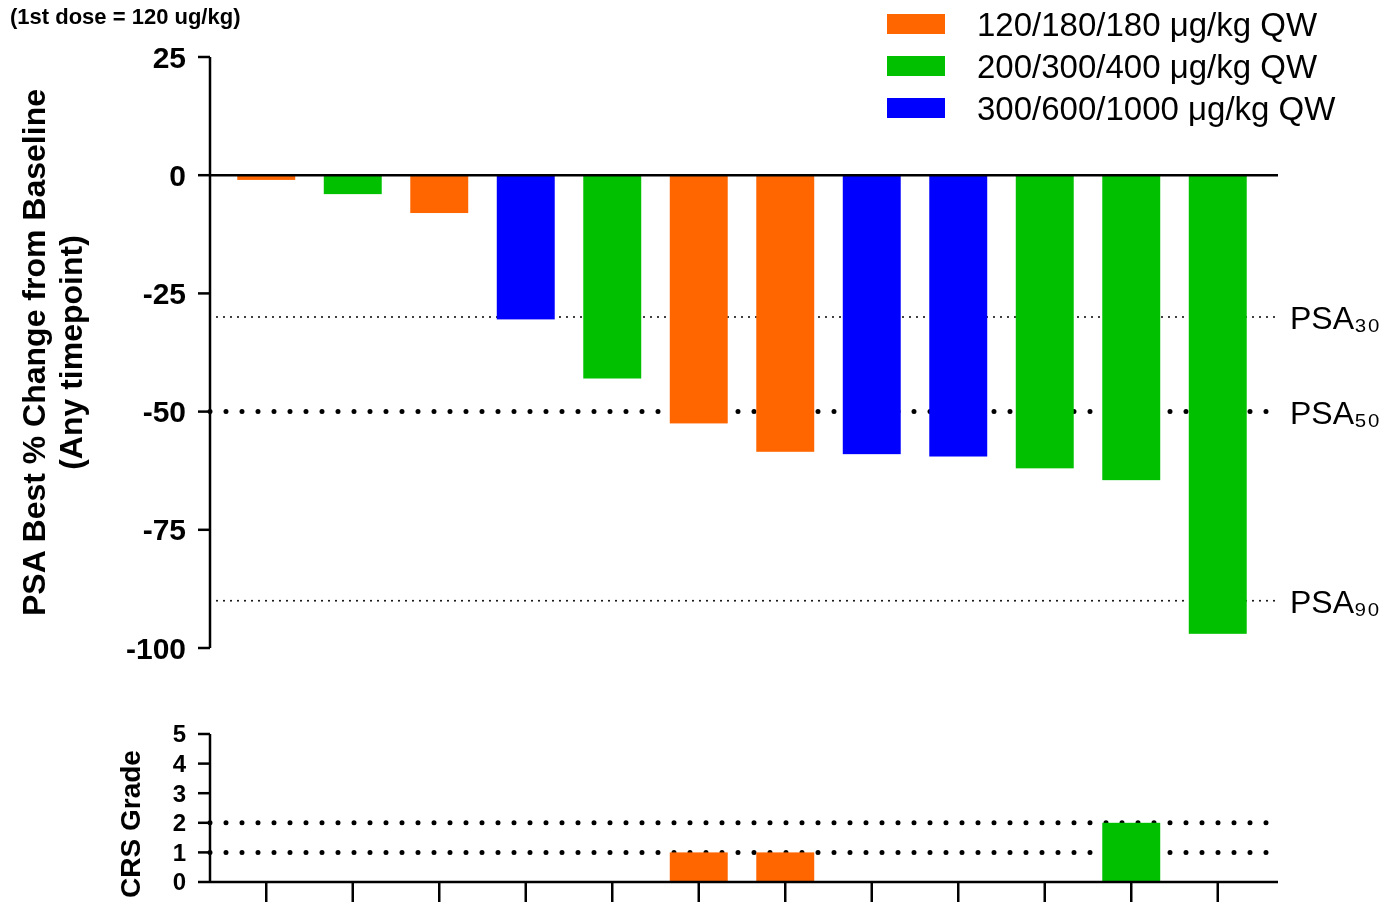 The height and width of the screenshot is (905, 1400). Describe the element at coordinates (164, 412) in the screenshot. I see `y-tick-label: -50` at that location.